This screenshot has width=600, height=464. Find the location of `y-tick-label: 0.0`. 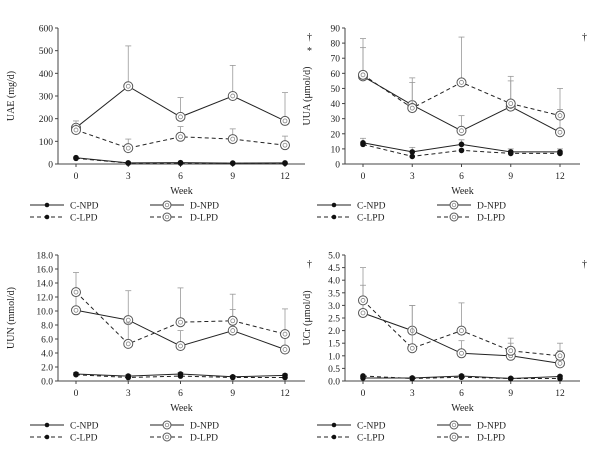

y-tick-label: 0.0 is located at coordinates (47, 383).